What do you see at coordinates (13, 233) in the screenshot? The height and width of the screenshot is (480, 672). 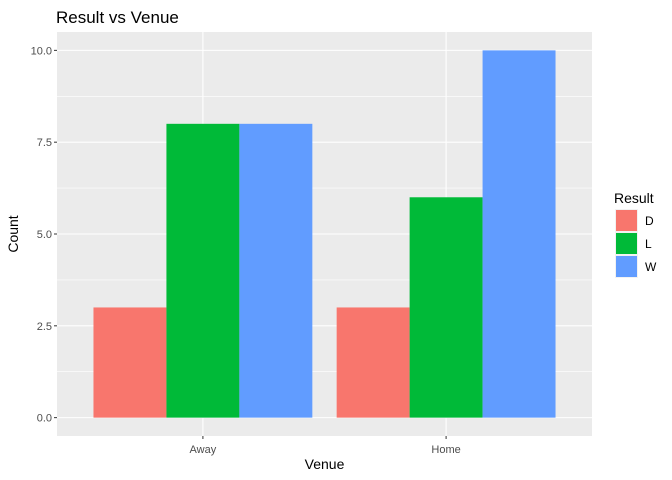 I see `y-axis-title: Count` at bounding box center [13, 233].